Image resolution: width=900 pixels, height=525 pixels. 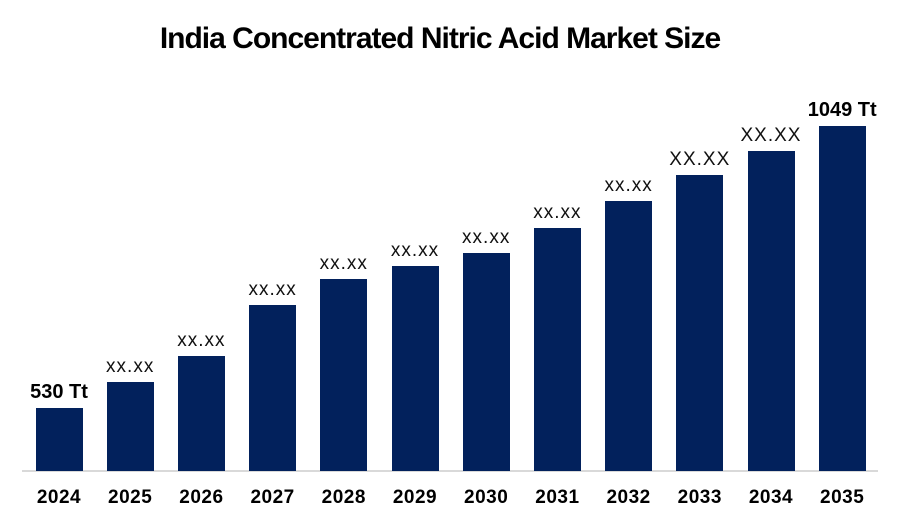 What do you see at coordinates (557, 212) in the screenshot?
I see `bar-value-label-2031: xx.xx` at bounding box center [557, 212].